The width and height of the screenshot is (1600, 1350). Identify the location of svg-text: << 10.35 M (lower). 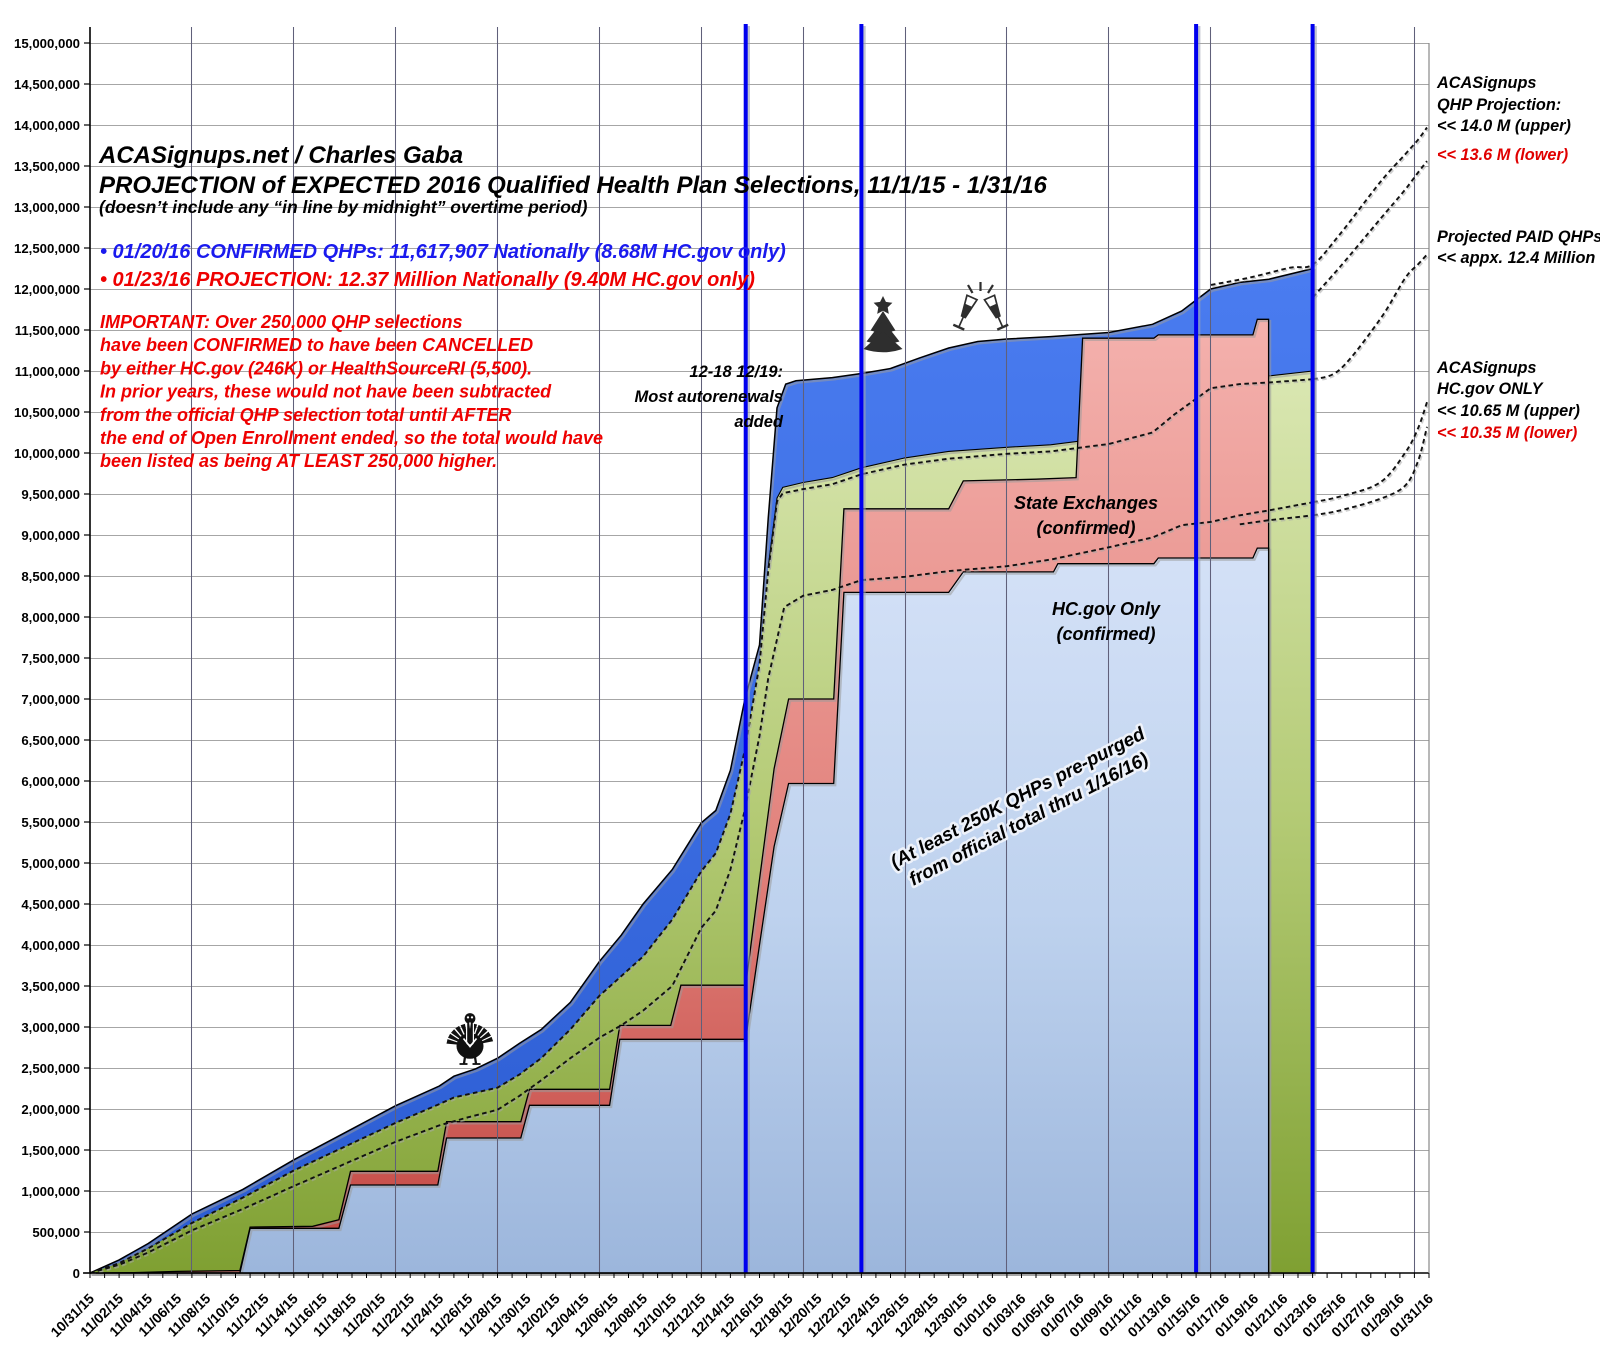
(1507, 433).